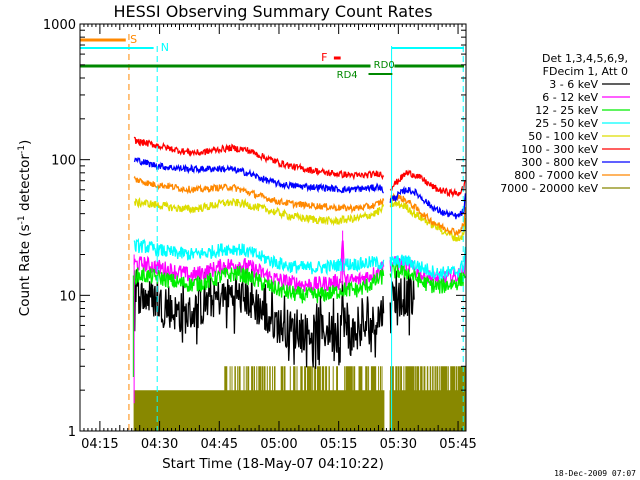 The width and height of the screenshot is (640, 480). What do you see at coordinates (347, 75) in the screenshot?
I see `rd4-label: RD4` at bounding box center [347, 75].